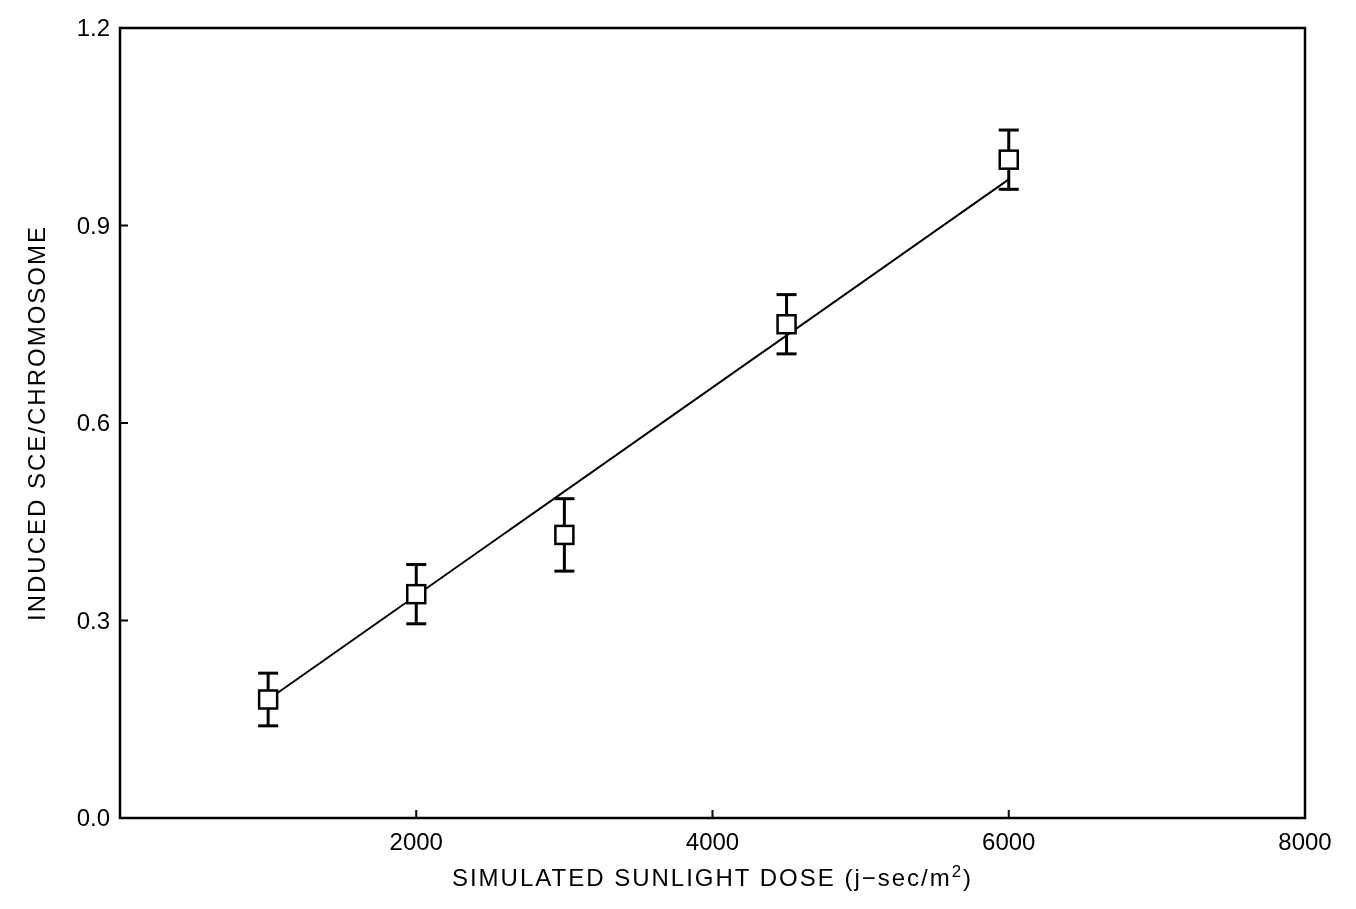 This screenshot has width=1356, height=909. I want to click on x-tick-label: 8000, so click(1305, 841).